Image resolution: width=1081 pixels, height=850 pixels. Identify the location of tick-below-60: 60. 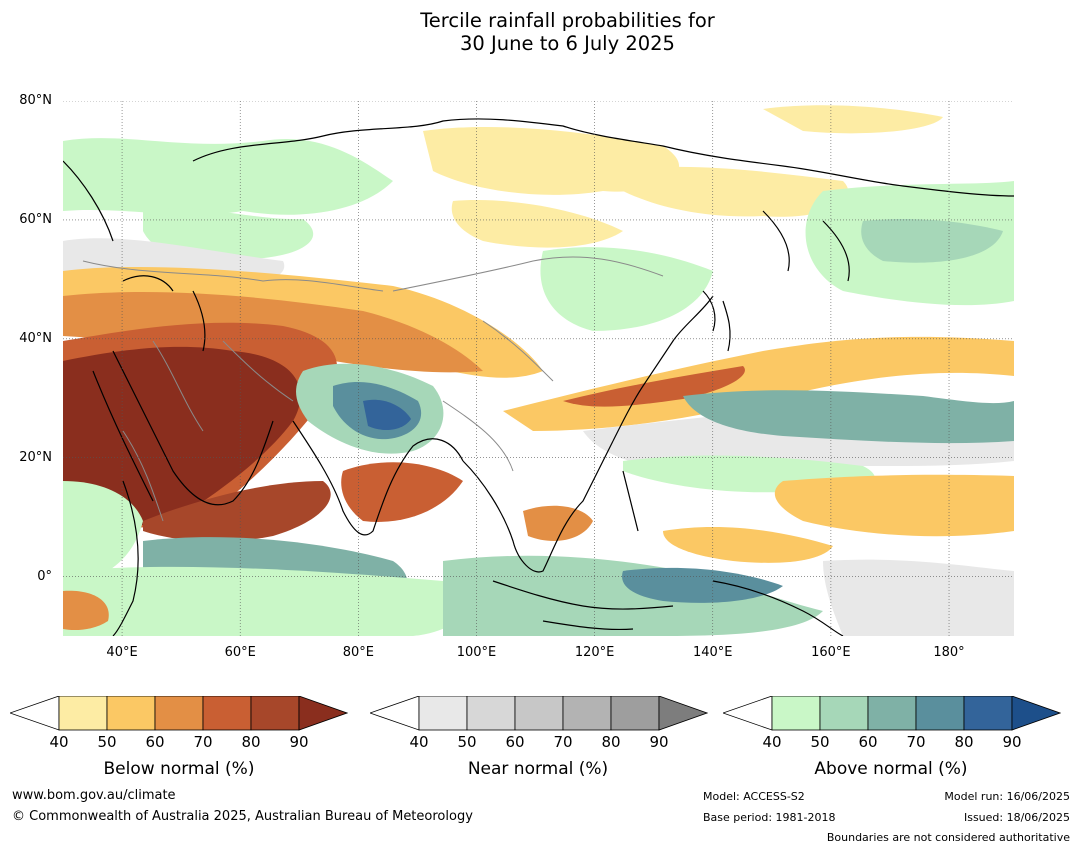
(155, 742).